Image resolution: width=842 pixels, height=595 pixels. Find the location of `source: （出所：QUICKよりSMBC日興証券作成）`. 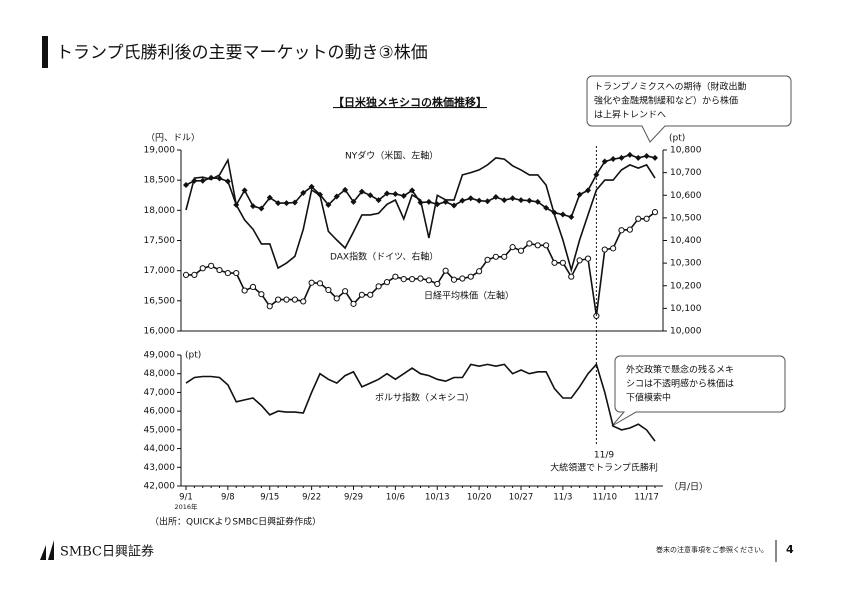

source: （出所：QUICKよりSMBC日興証券作成） is located at coordinates (235, 522).